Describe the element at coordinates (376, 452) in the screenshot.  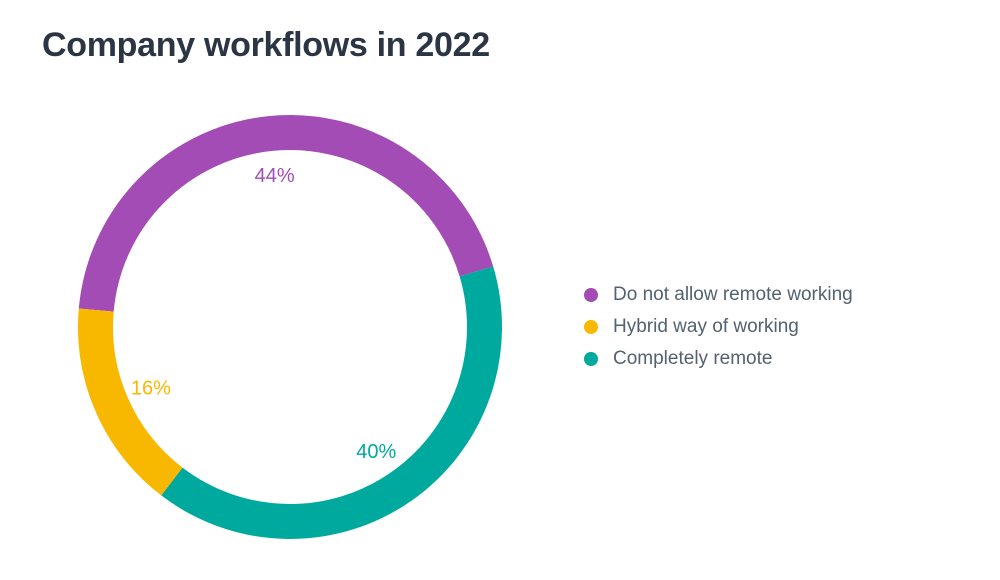
I see `segment-value-label-completely-remote: 40%` at that location.